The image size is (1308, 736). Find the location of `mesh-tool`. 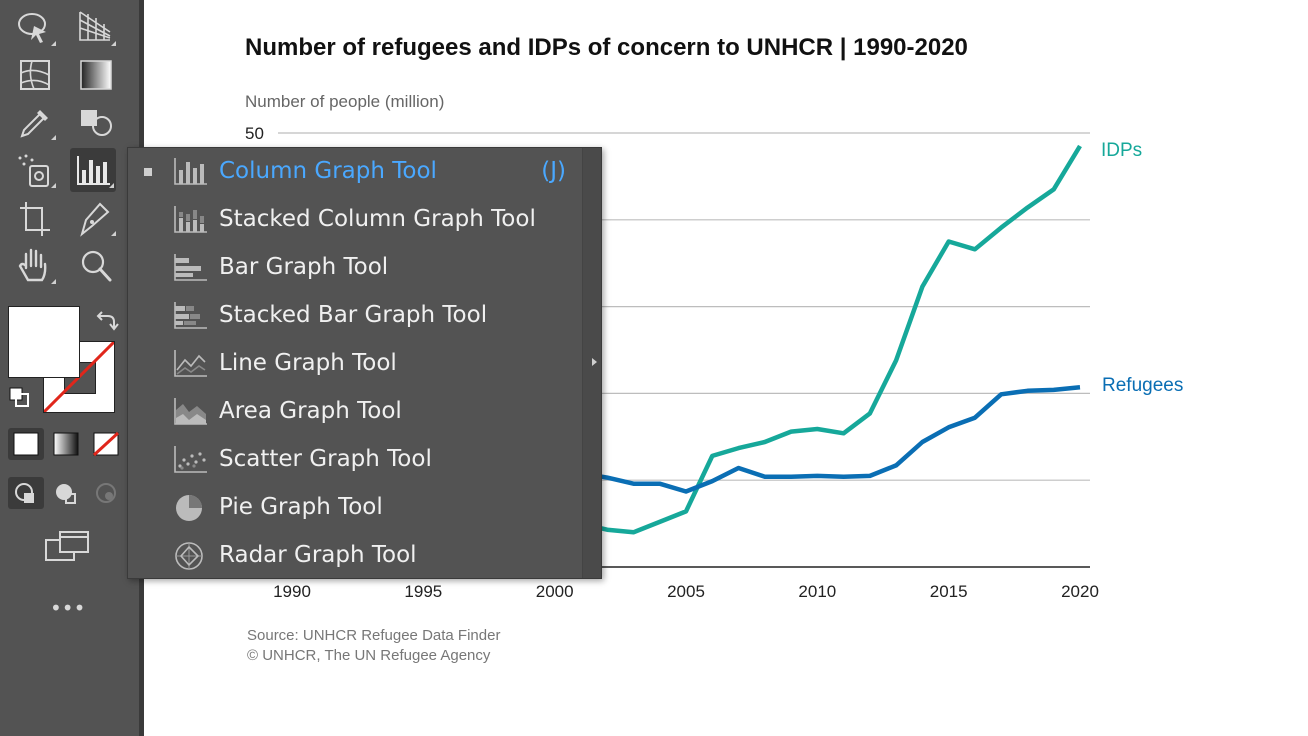

mesh-tool is located at coordinates (35, 75).